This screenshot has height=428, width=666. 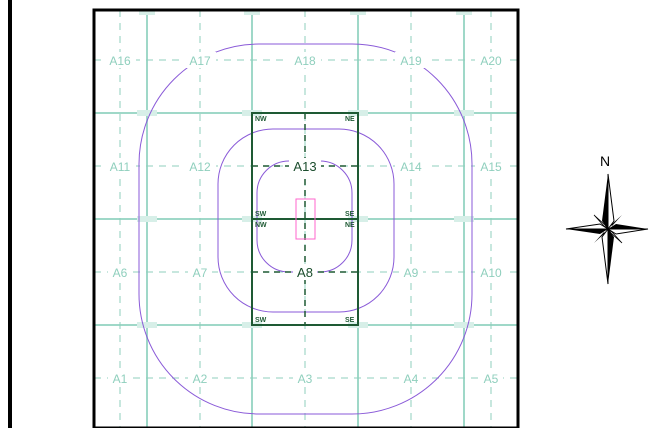 What do you see at coordinates (261, 225) in the screenshot?
I see `corner-label-nw-mid: NW` at bounding box center [261, 225].